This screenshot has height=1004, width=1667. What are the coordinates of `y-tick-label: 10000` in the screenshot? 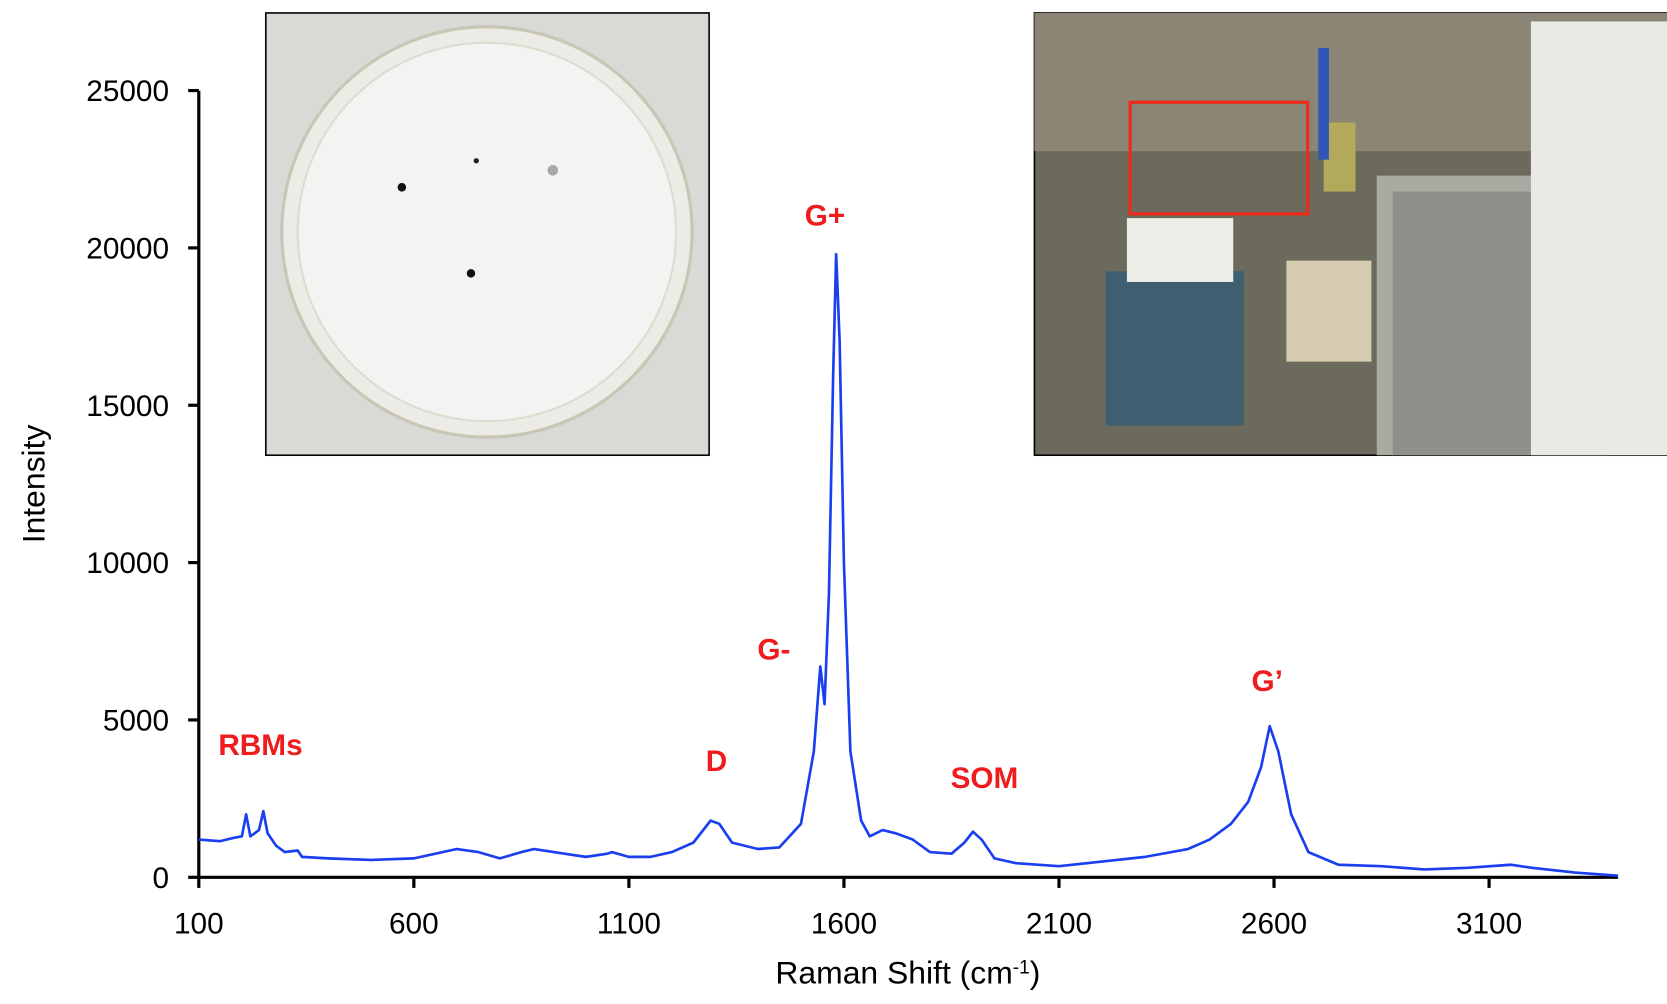 It's located at (127, 563).